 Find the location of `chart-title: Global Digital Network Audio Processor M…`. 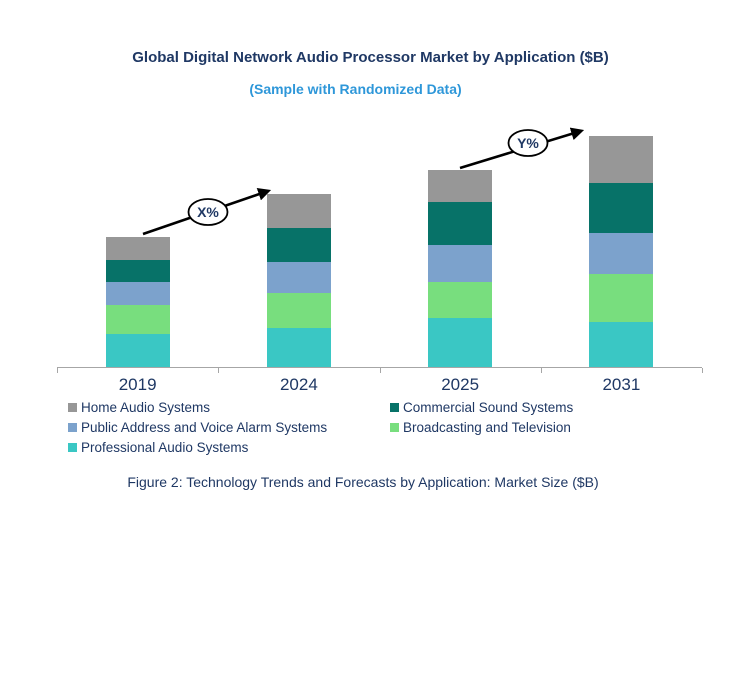

chart-title: Global Digital Network Audio Processor M… is located at coordinates (370, 57).